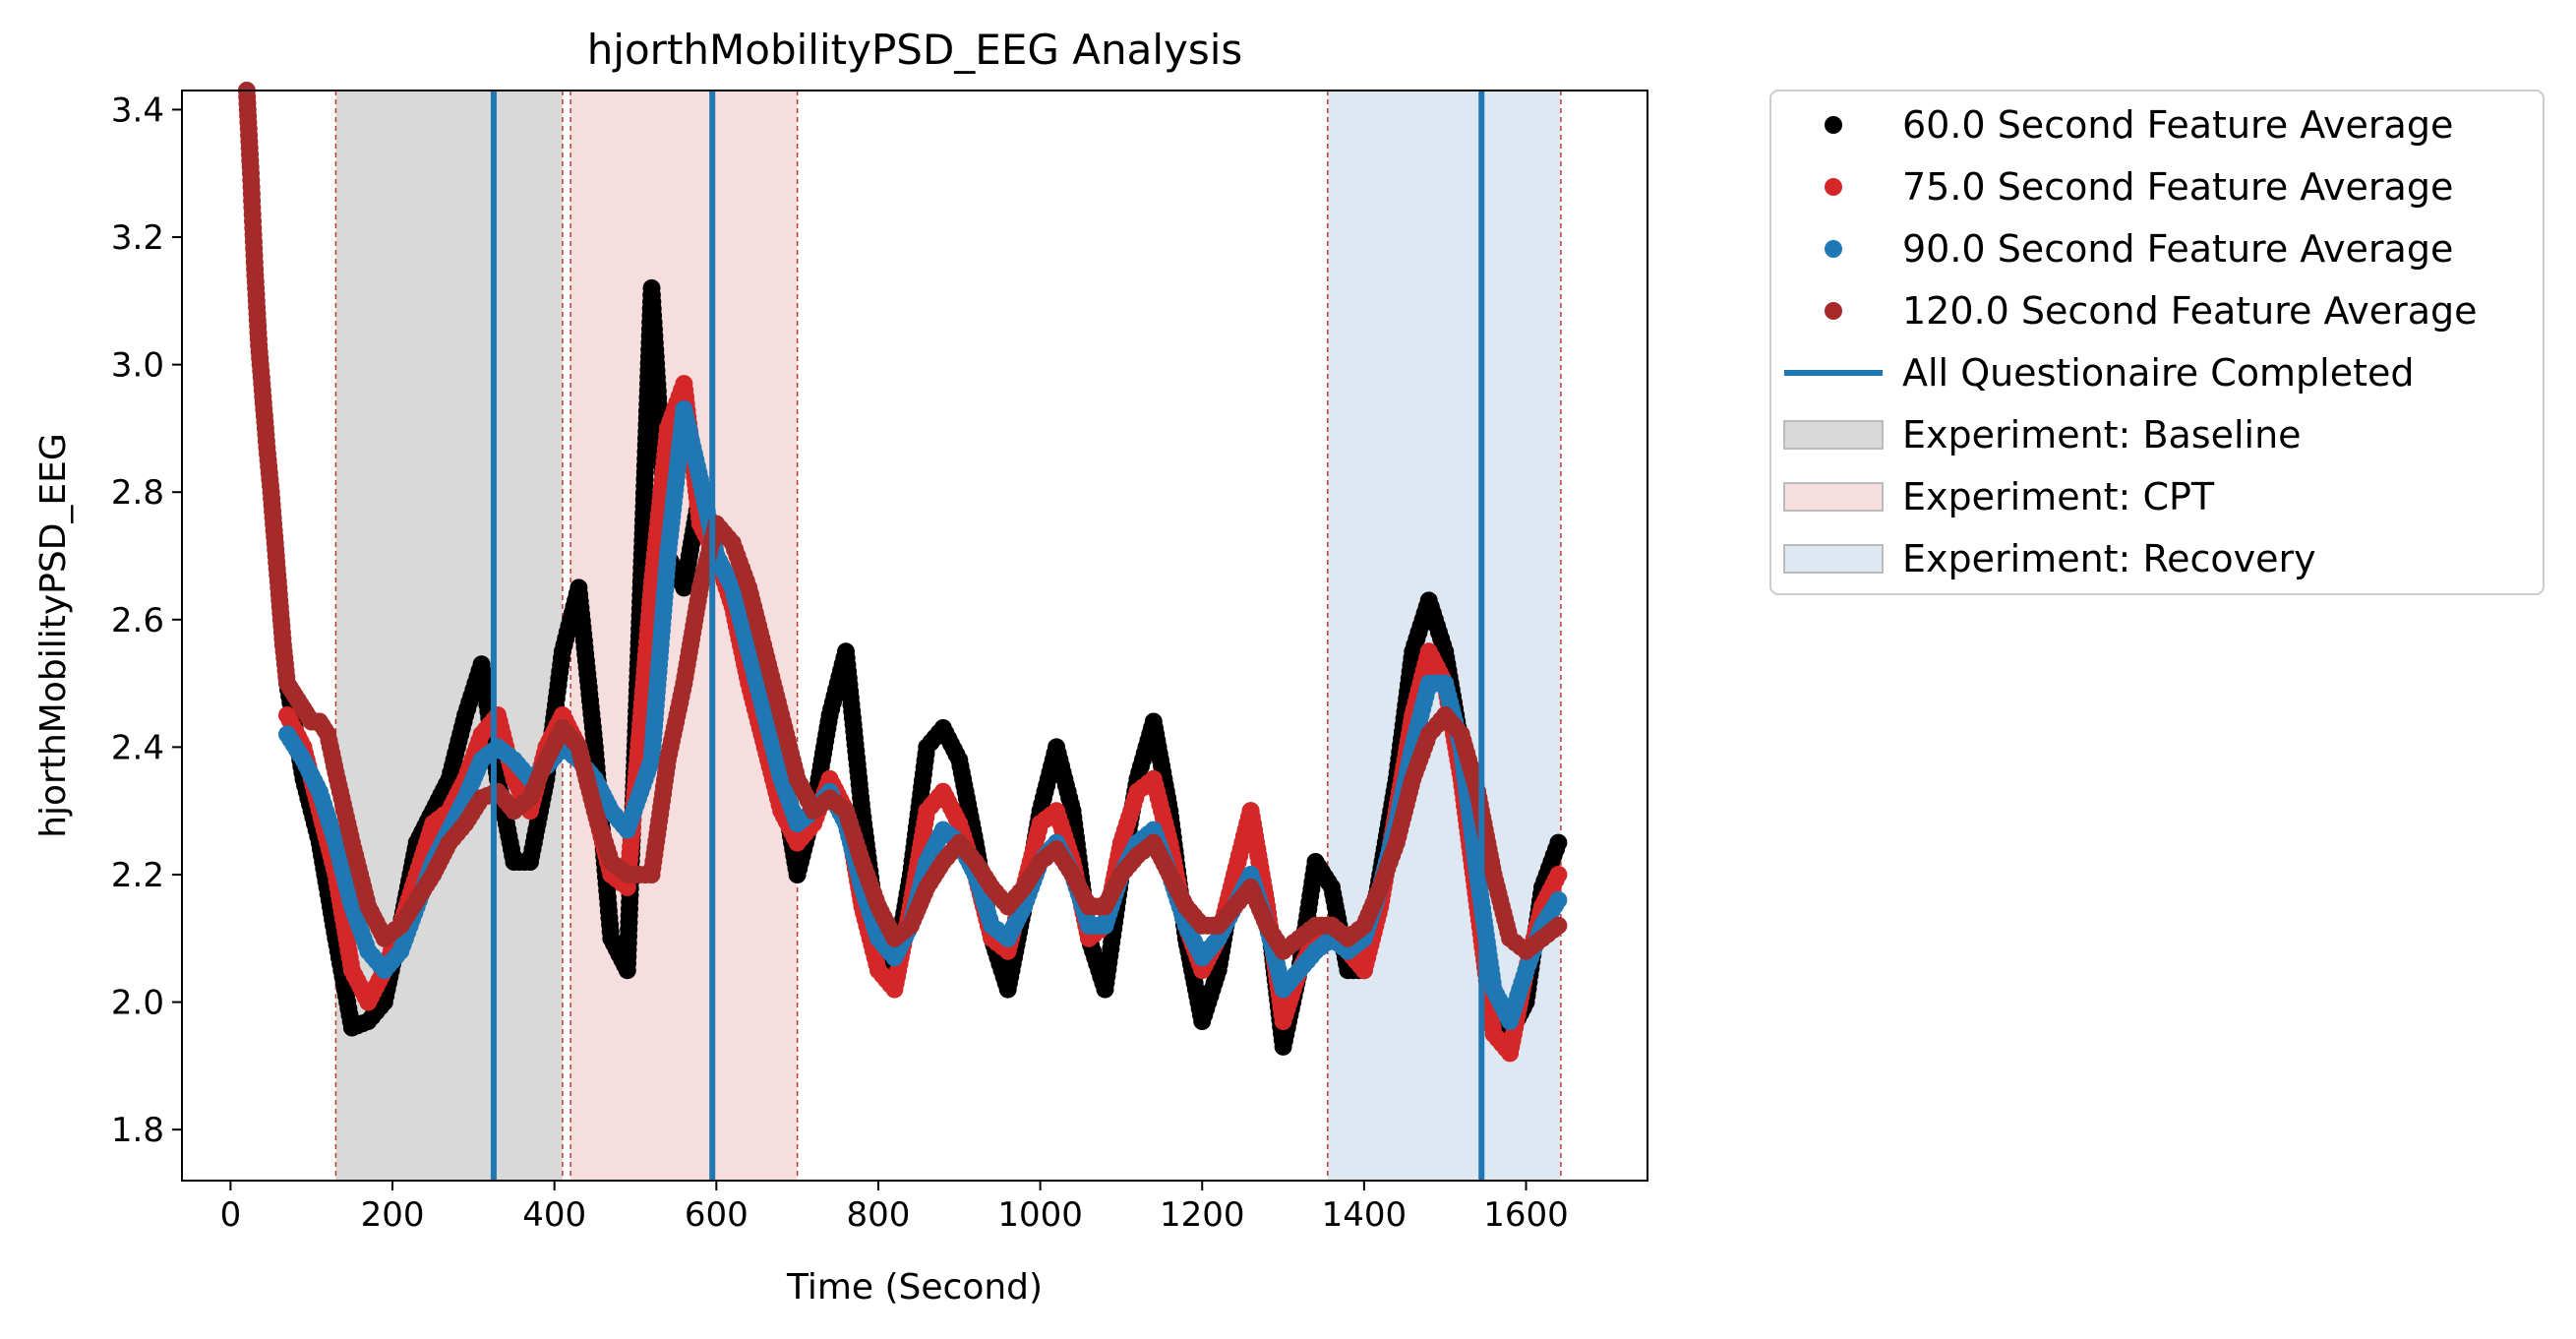 This screenshot has width=2576, height=1339. I want to click on x-tick-label: 200, so click(393, 1215).